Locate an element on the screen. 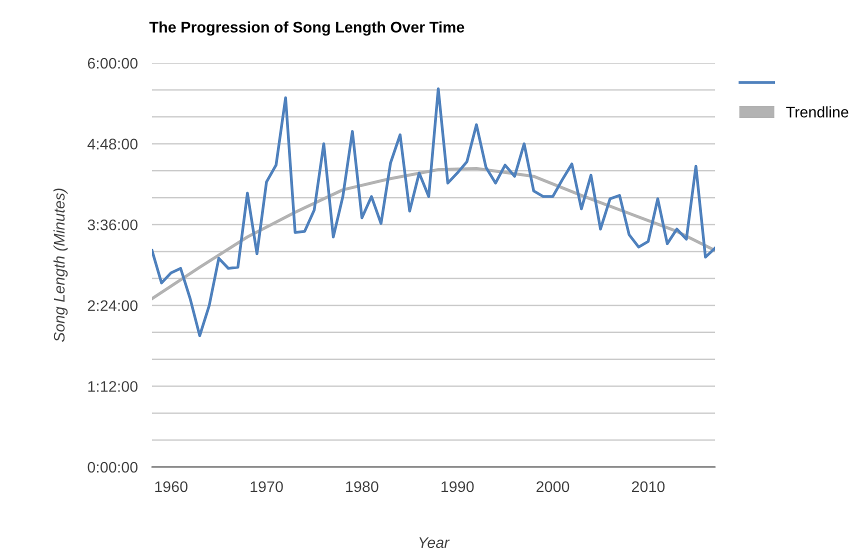  x-tick-label: 2010 is located at coordinates (648, 486).